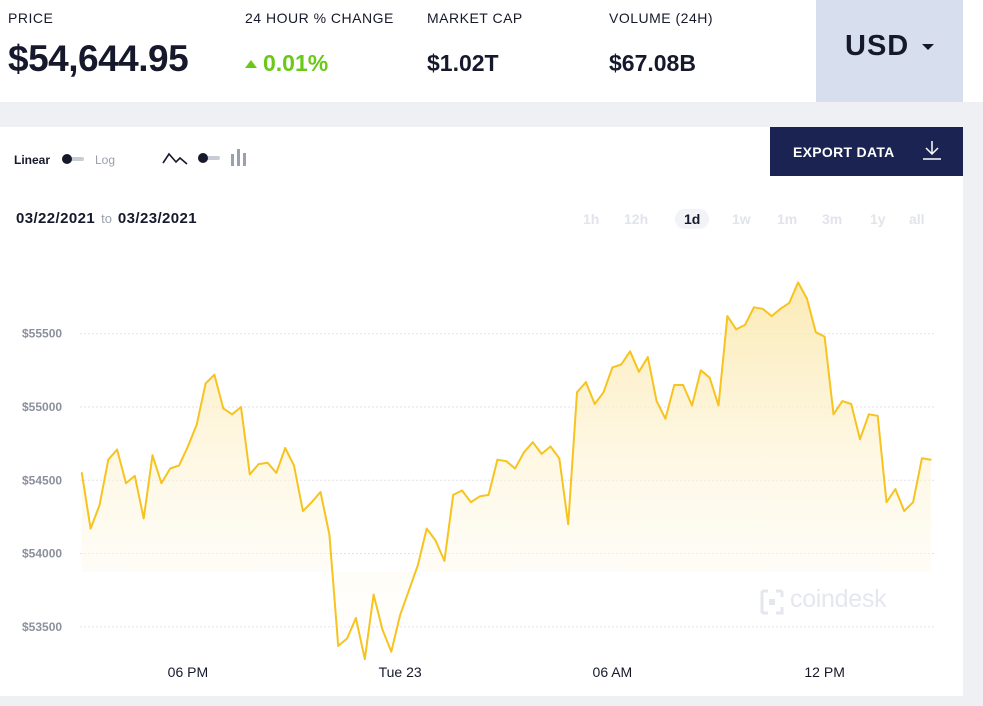 This screenshot has width=983, height=706. I want to click on x-tick-label: 06 PM, so click(188, 672).